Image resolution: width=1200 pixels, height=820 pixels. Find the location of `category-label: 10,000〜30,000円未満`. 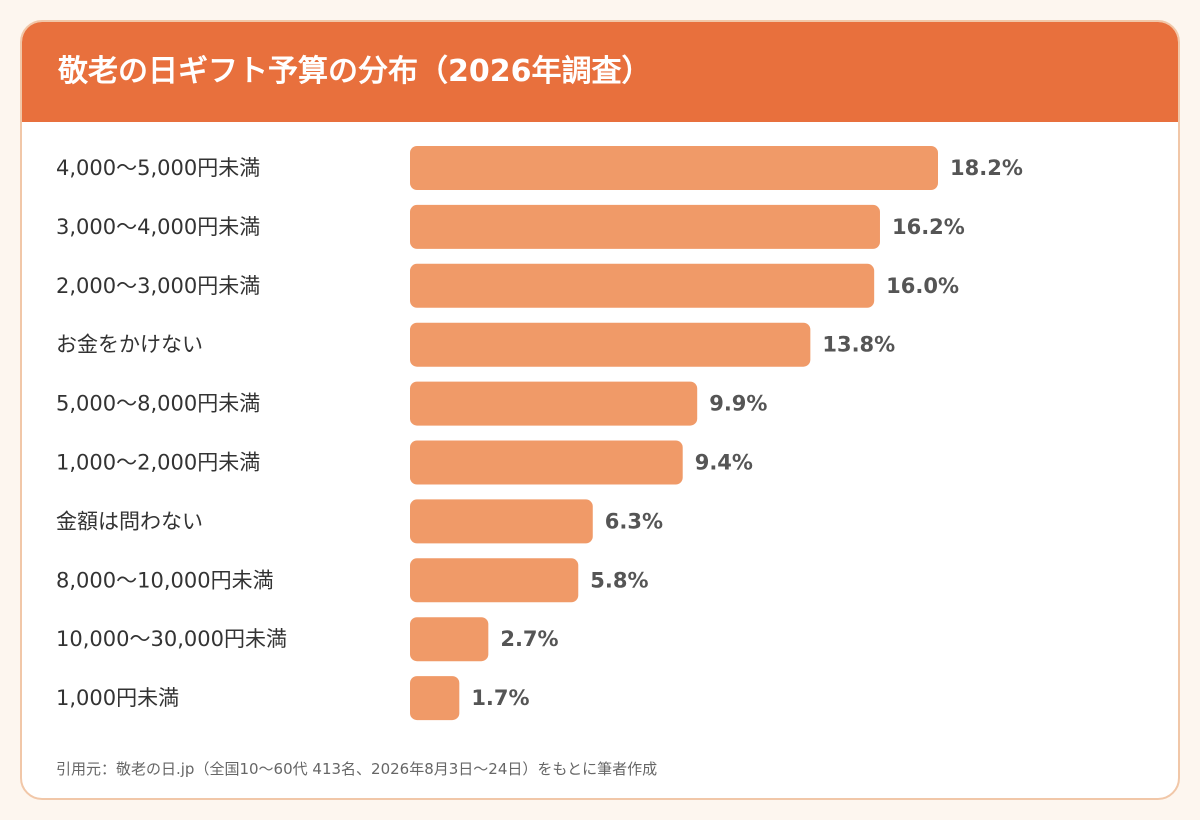

category-label: 10,000〜30,000円未満 is located at coordinates (171, 639).